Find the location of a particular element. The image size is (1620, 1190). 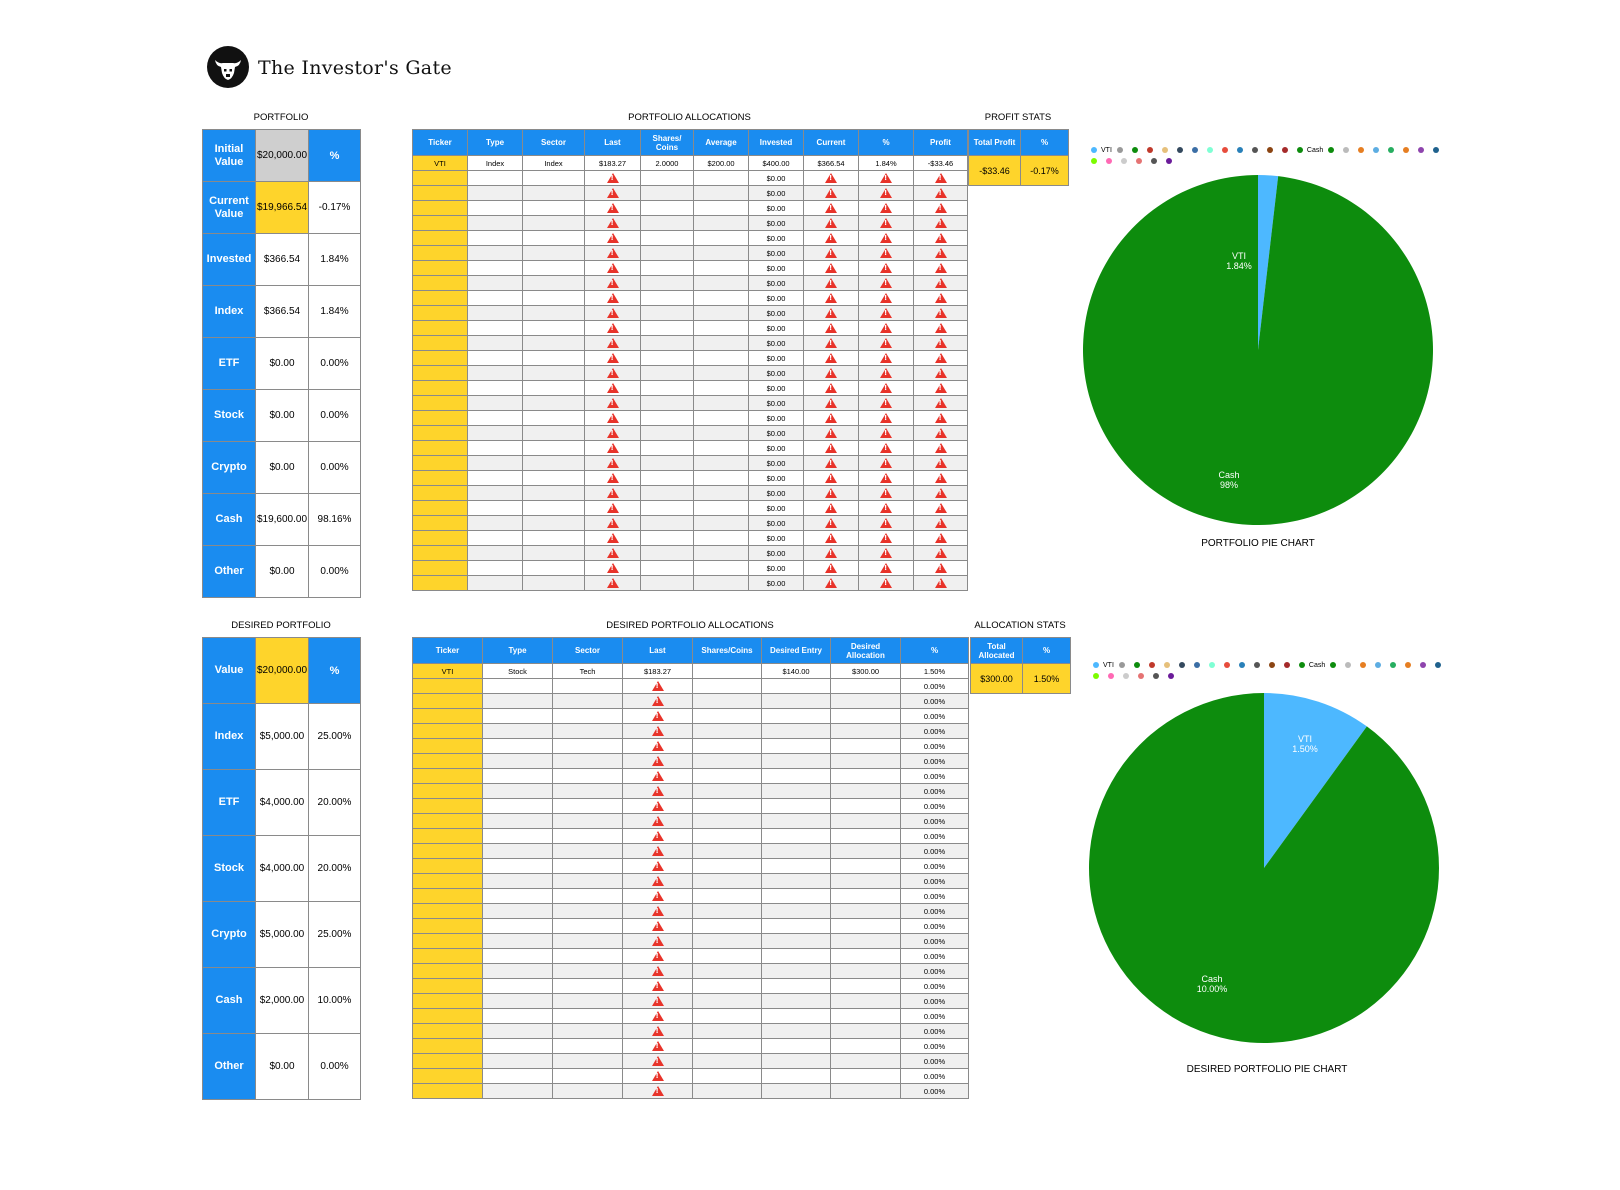

total-profit-pct: -0.17% is located at coordinates (1044, 170).